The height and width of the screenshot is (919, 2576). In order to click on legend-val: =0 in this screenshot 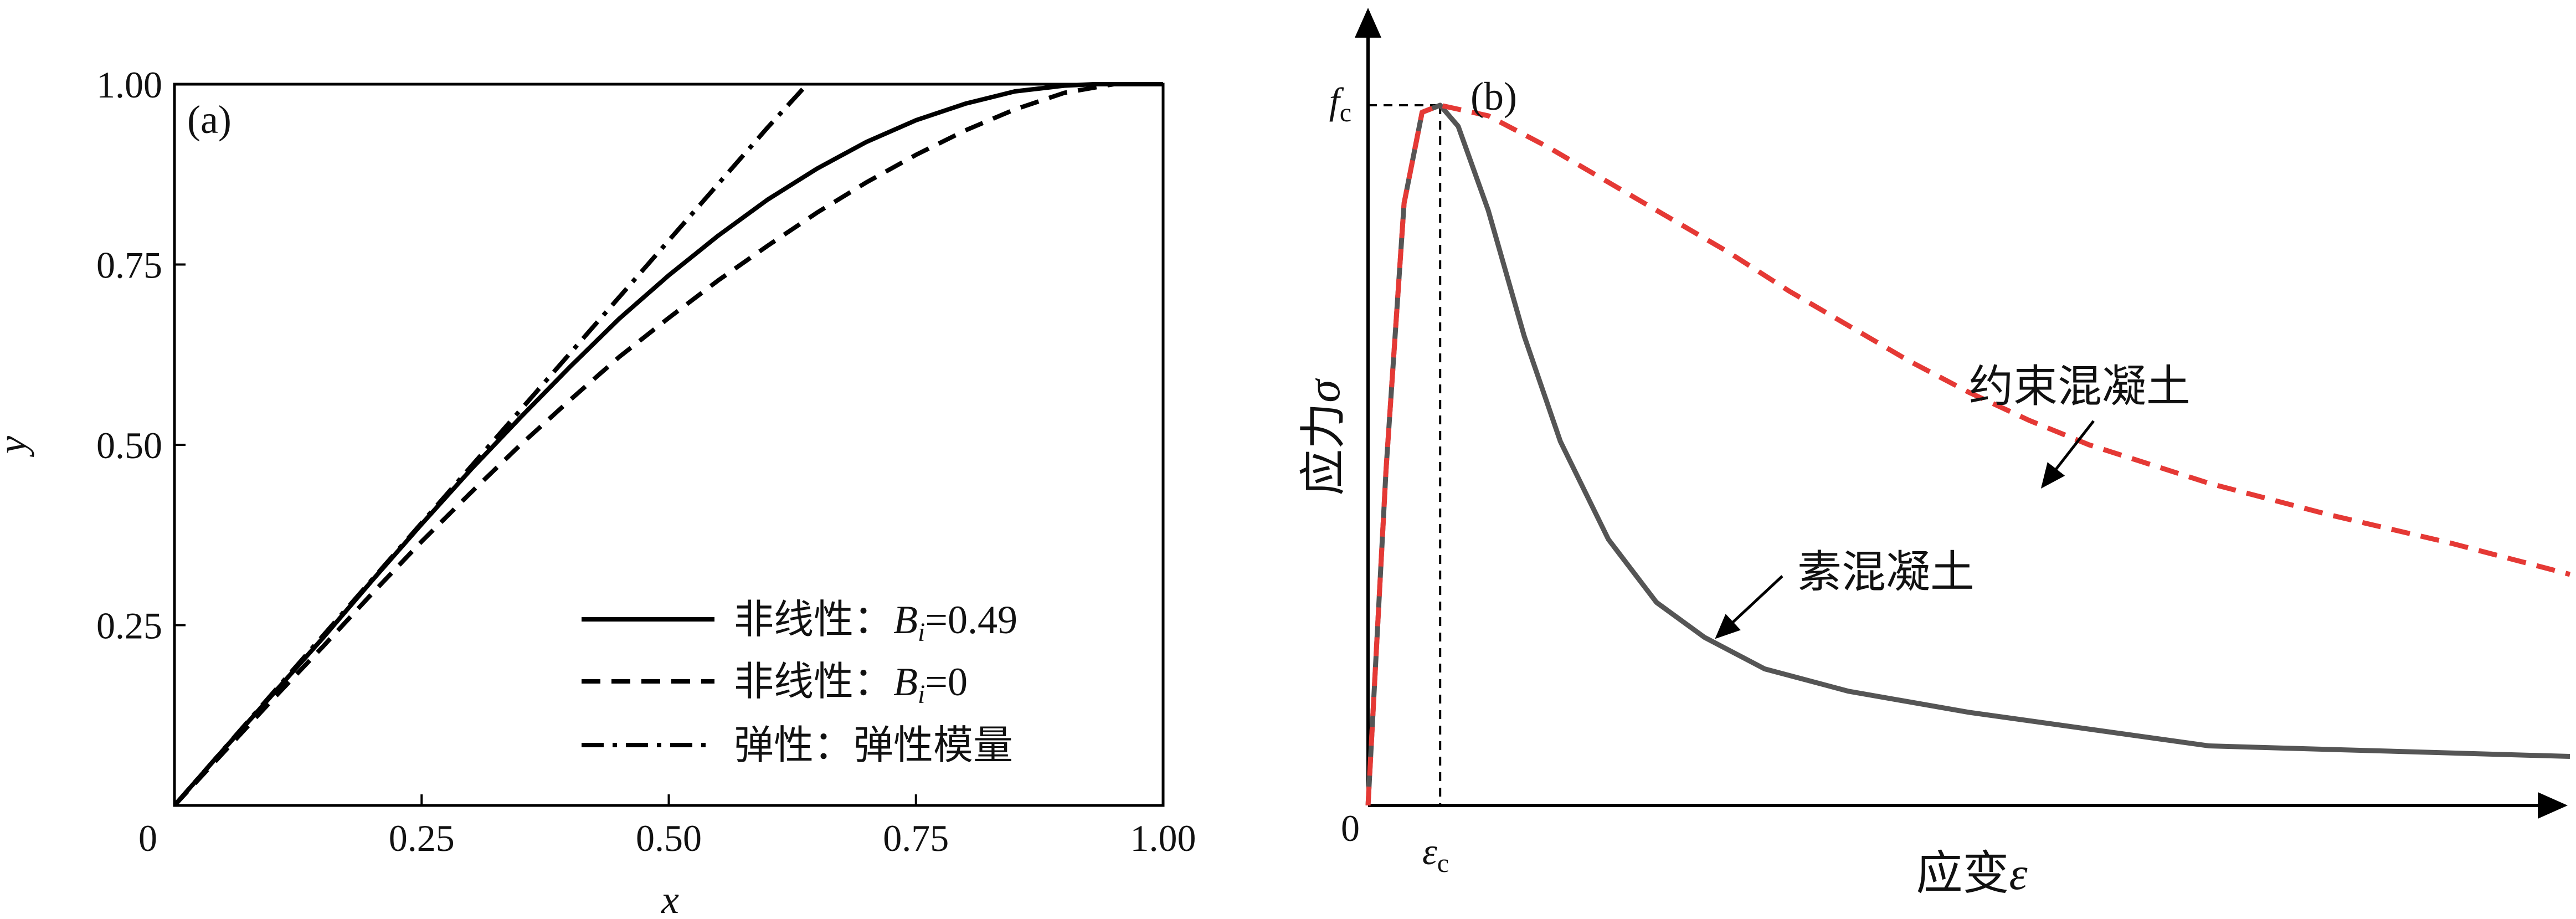, I will do `click(946, 682)`.